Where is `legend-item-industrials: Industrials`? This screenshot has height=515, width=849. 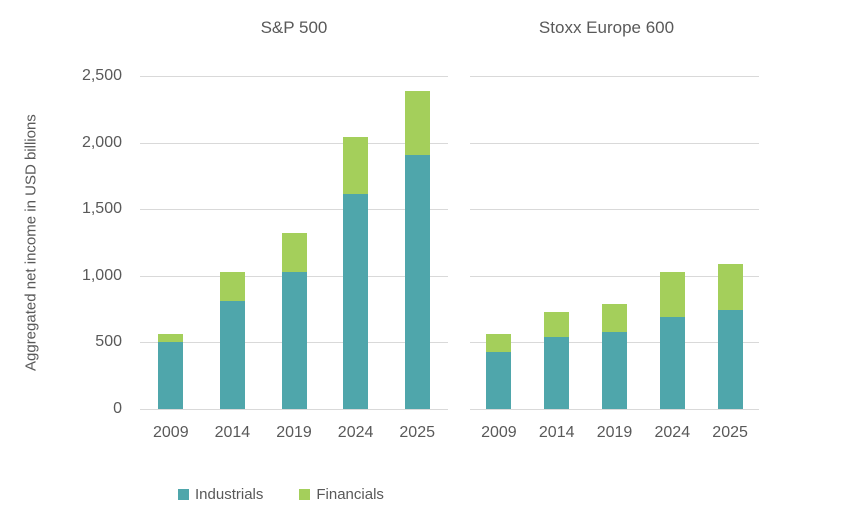 legend-item-industrials: Industrials is located at coordinates (220, 494).